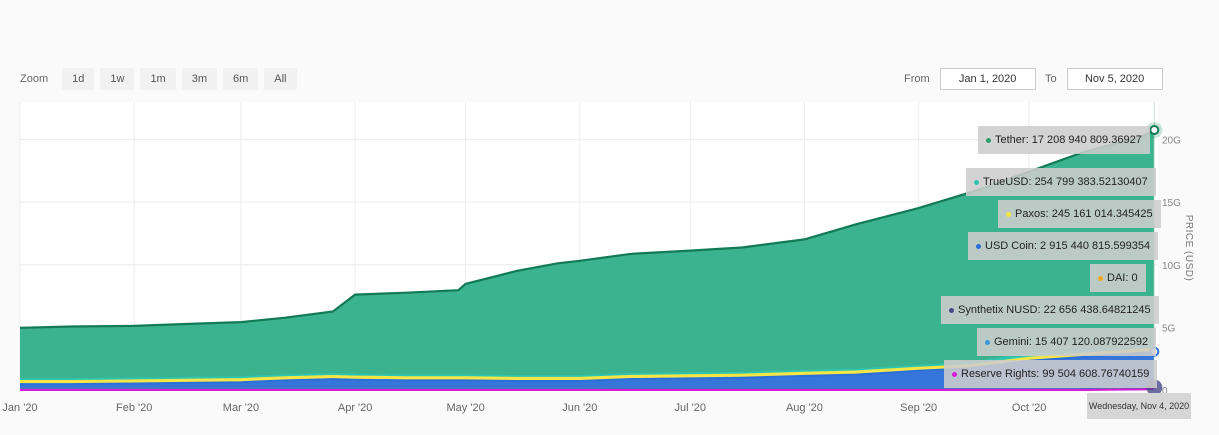 The height and width of the screenshot is (435, 1219). Describe the element at coordinates (280, 79) in the screenshot. I see `zoom-all-button: All` at that location.